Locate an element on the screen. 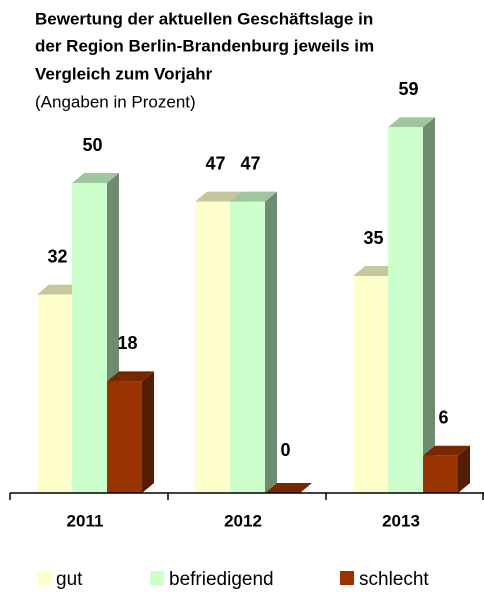  value-label: 35 is located at coordinates (373, 238).